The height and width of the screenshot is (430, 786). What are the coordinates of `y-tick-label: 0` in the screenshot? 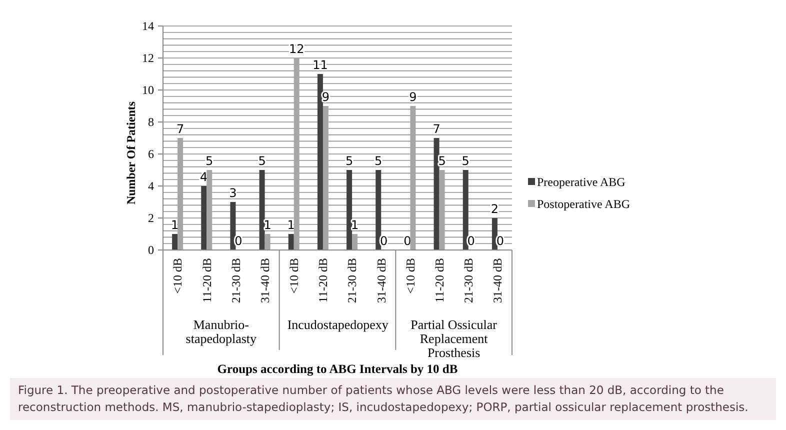 It's located at (151, 250).